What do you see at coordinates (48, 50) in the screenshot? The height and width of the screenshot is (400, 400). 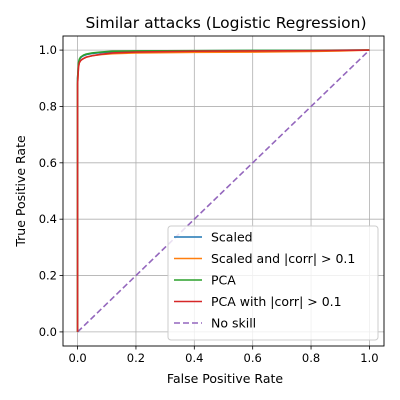 I see `y-tick-label: 1.0` at bounding box center [48, 50].